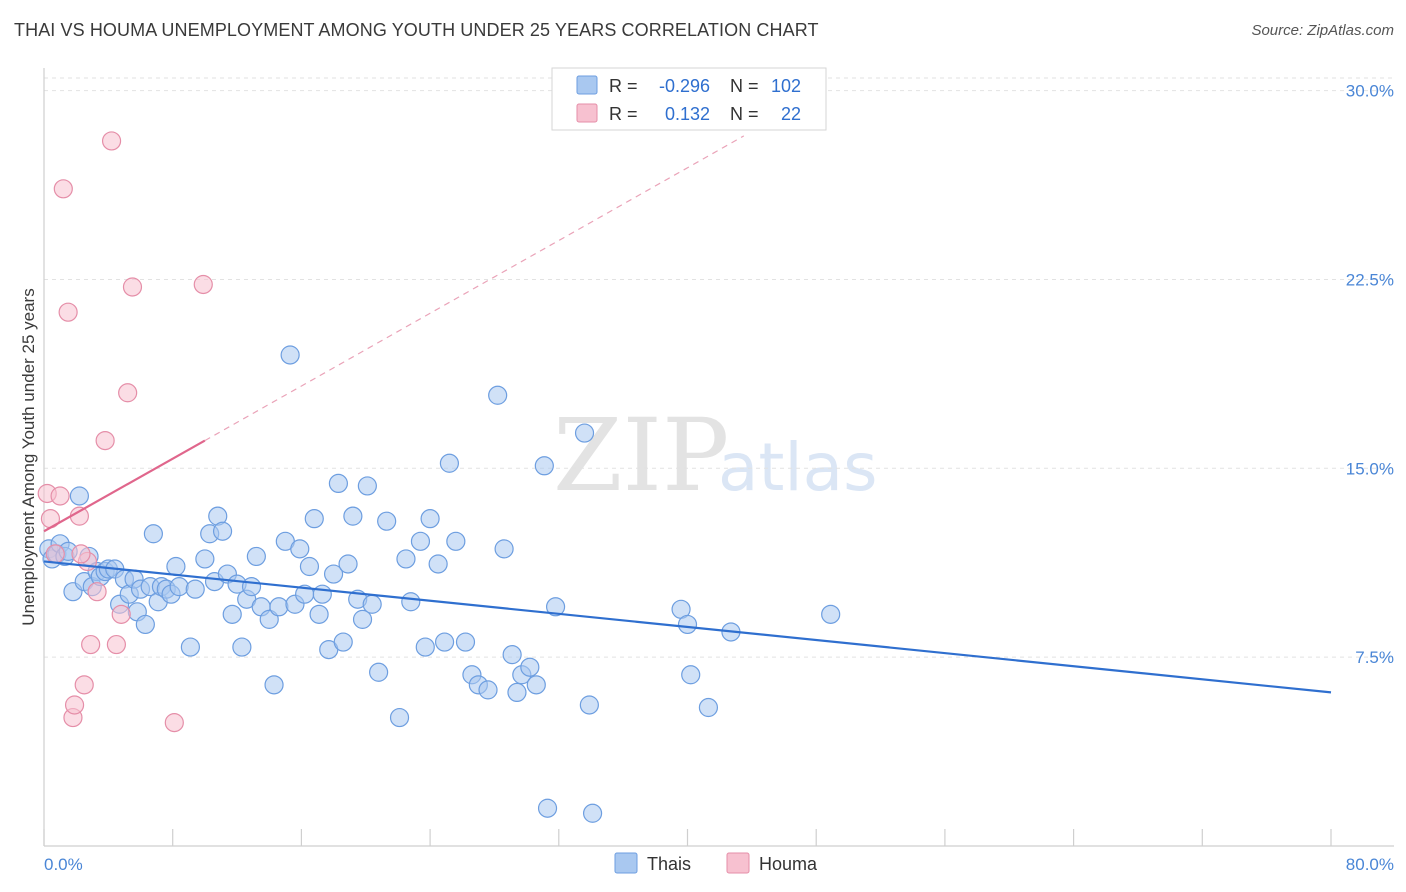 The width and height of the screenshot is (1406, 892). Describe the element at coordinates (587, 85) in the screenshot. I see `legend-swatch-thais` at that location.